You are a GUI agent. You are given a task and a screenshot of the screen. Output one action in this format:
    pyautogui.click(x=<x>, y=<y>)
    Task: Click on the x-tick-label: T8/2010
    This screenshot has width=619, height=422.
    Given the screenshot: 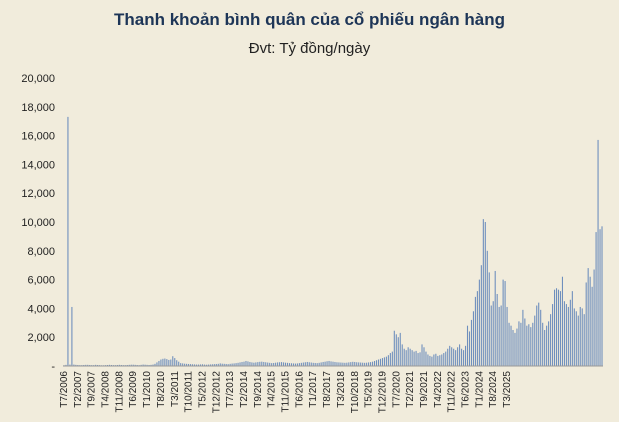 What is the action you would take?
    pyautogui.click(x=161, y=389)
    